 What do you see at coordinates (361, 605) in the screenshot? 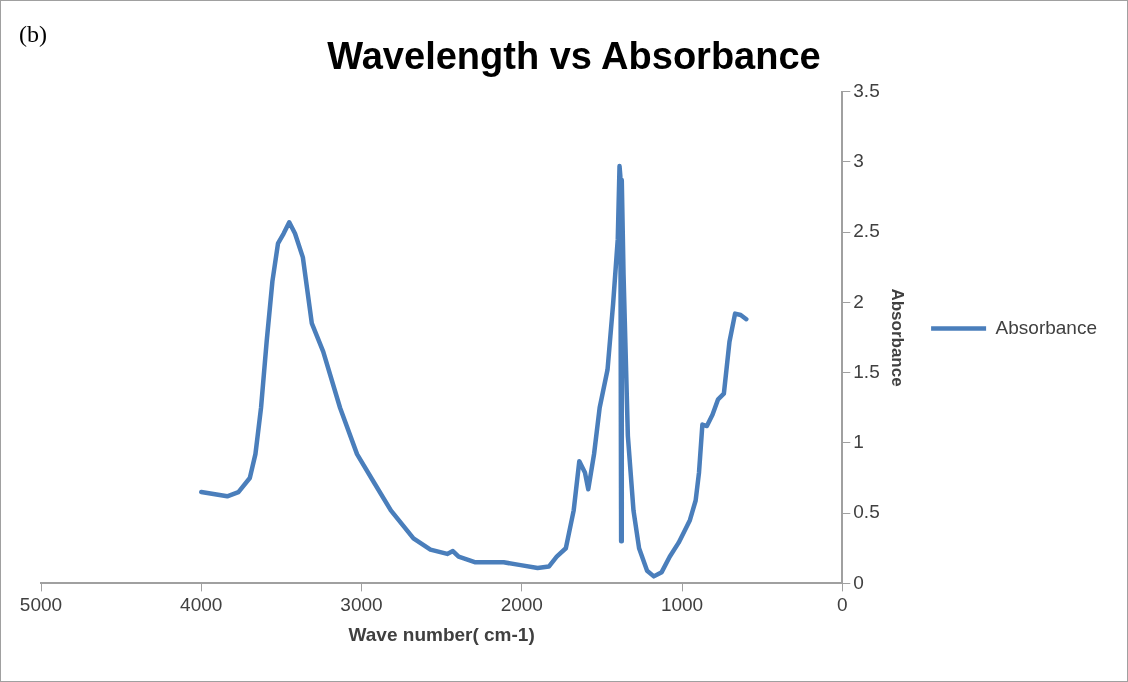
I see `x-tick-label: 3000` at bounding box center [361, 605].